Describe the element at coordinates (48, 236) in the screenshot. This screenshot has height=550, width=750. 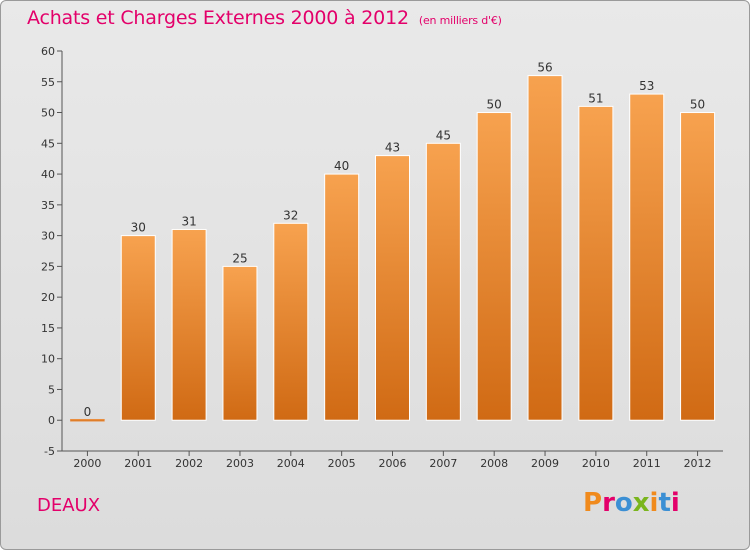
I see `y-tick-label: 30` at that location.